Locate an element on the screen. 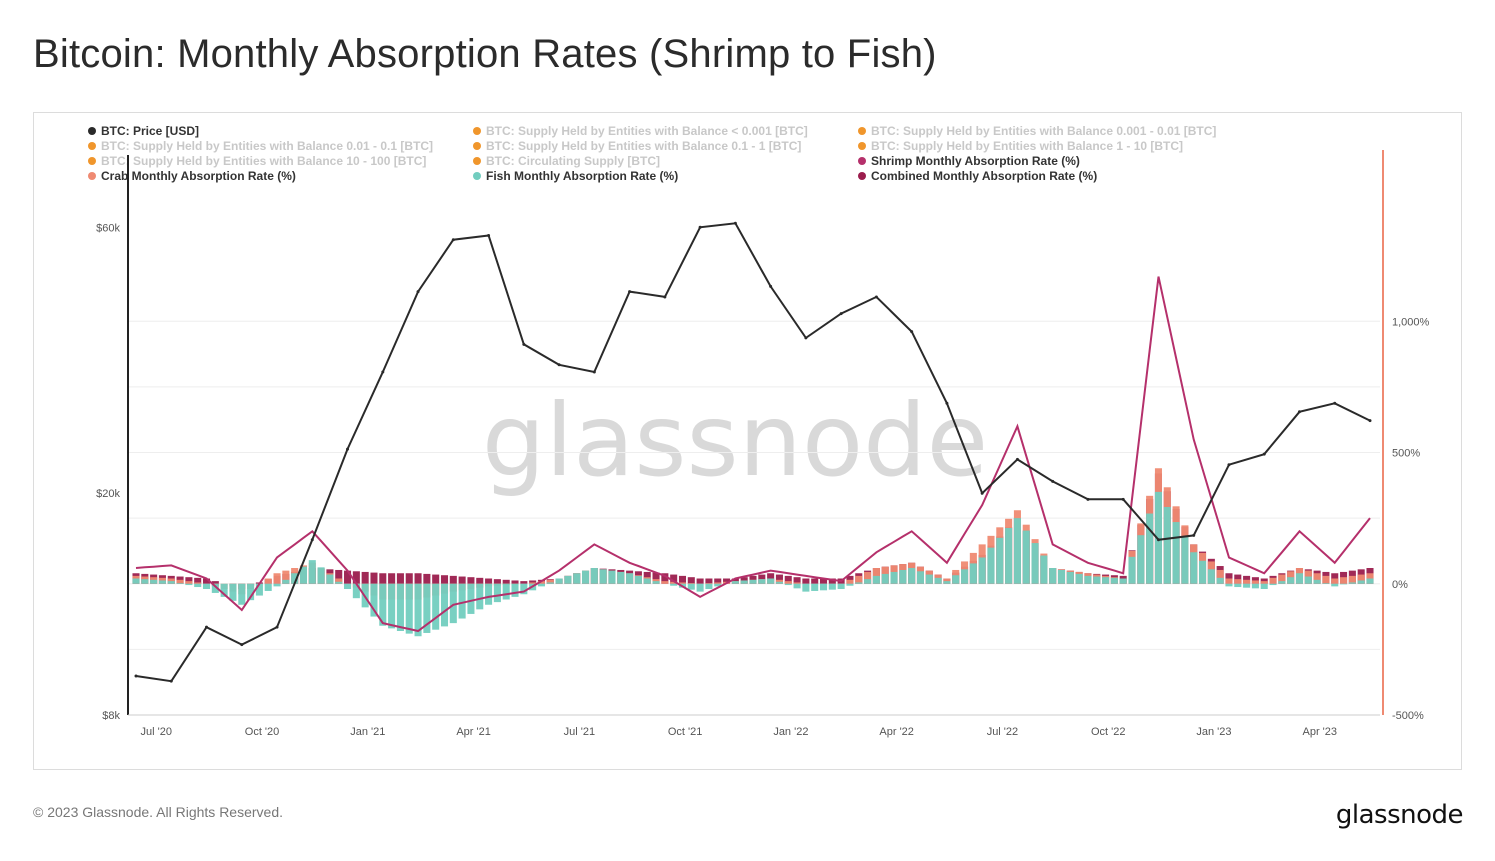  y-left-tick-label: $8k is located at coordinates (111, 716).